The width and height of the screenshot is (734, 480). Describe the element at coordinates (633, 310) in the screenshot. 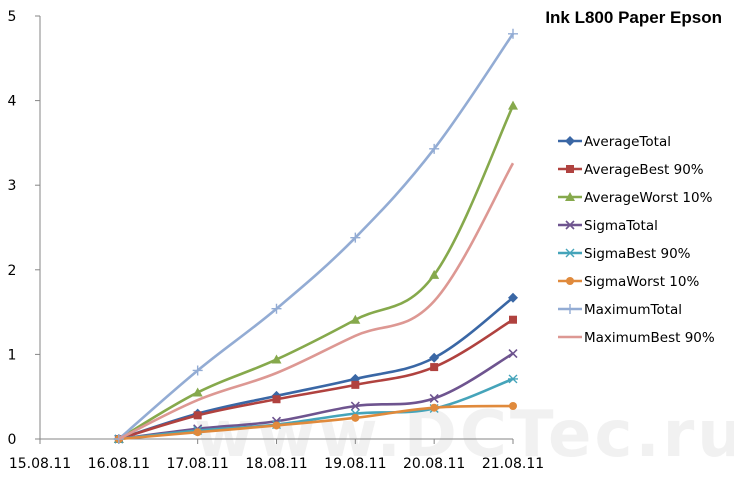

I see `legend-label: MaximumTotal` at that location.